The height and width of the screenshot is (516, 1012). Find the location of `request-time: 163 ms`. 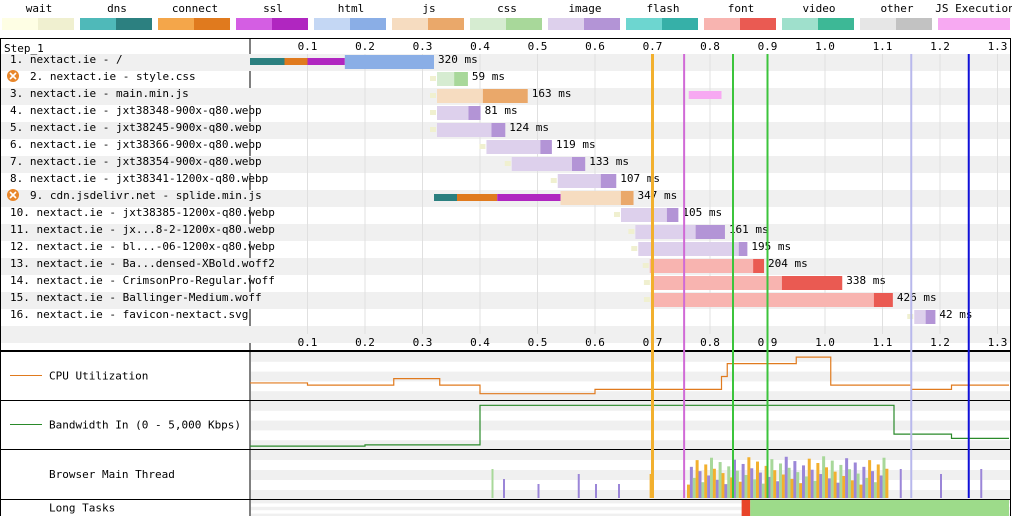

request-time: 163 ms is located at coordinates (552, 93).